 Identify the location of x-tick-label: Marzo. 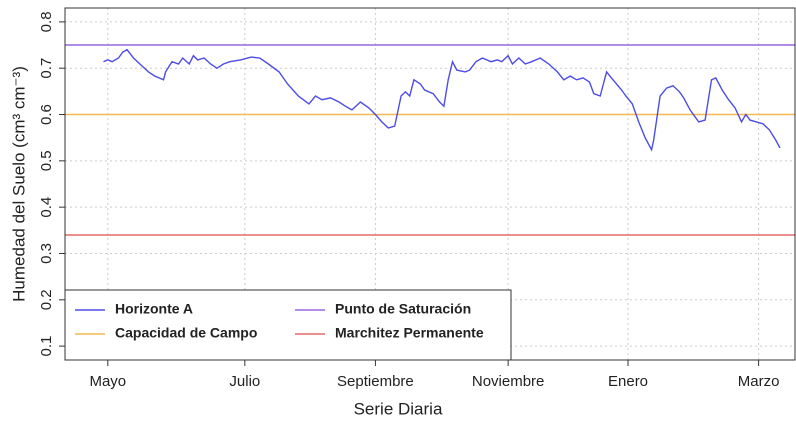
(759, 381).